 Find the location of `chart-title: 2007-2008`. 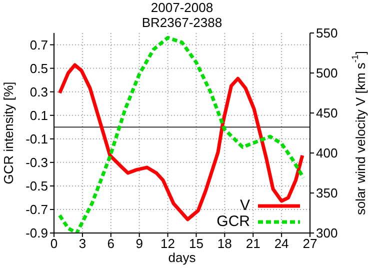

chart-title: 2007-2008 is located at coordinates (182, 7).